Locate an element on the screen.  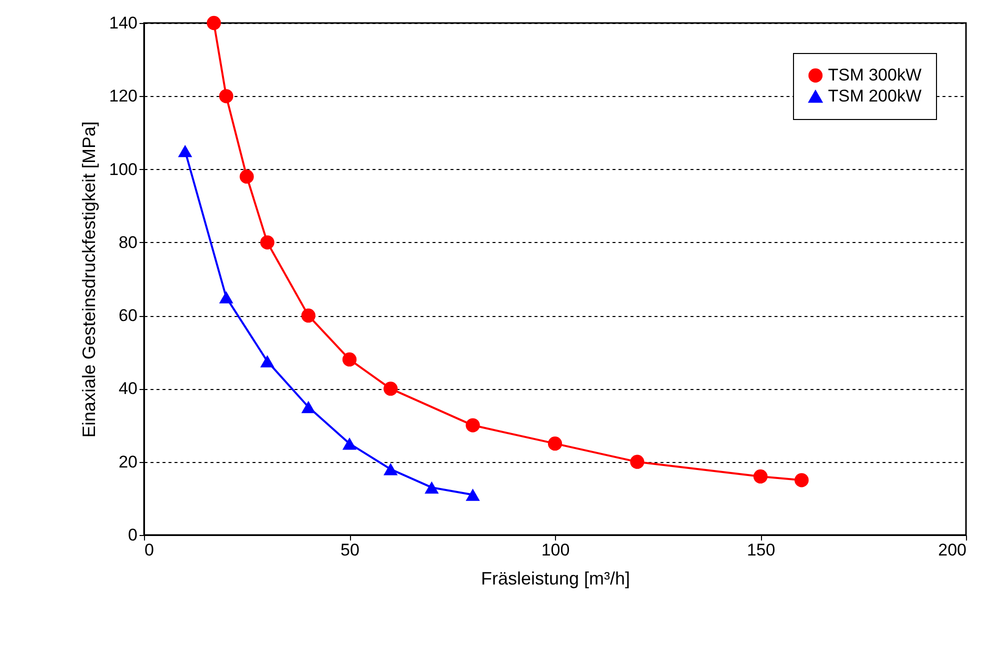
y-axis-title: Einaxiale Gesteinsdruckfestigkeit [MPa] is located at coordinates (89, 279).